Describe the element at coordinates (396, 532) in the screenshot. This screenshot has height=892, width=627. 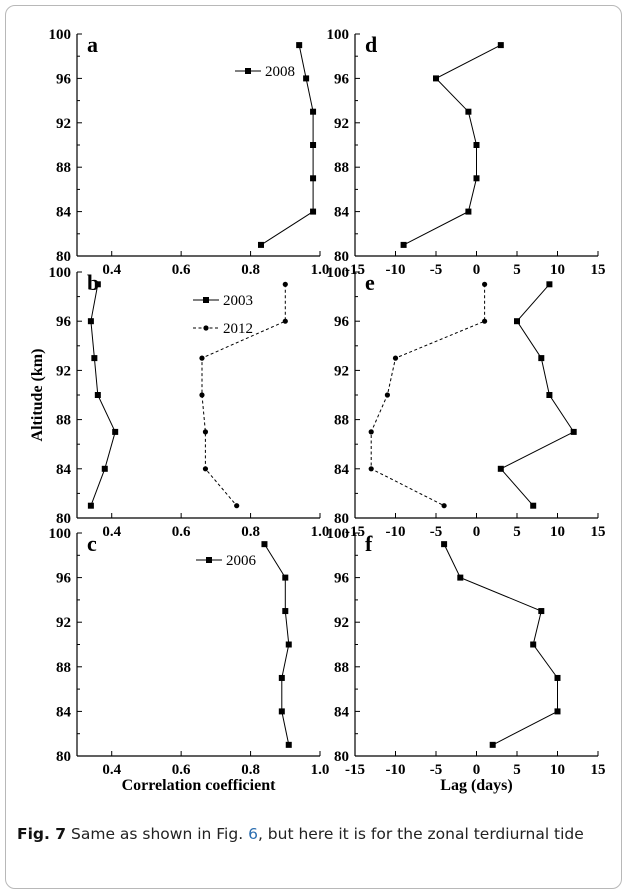
I see `x-tick-label: -10` at that location.